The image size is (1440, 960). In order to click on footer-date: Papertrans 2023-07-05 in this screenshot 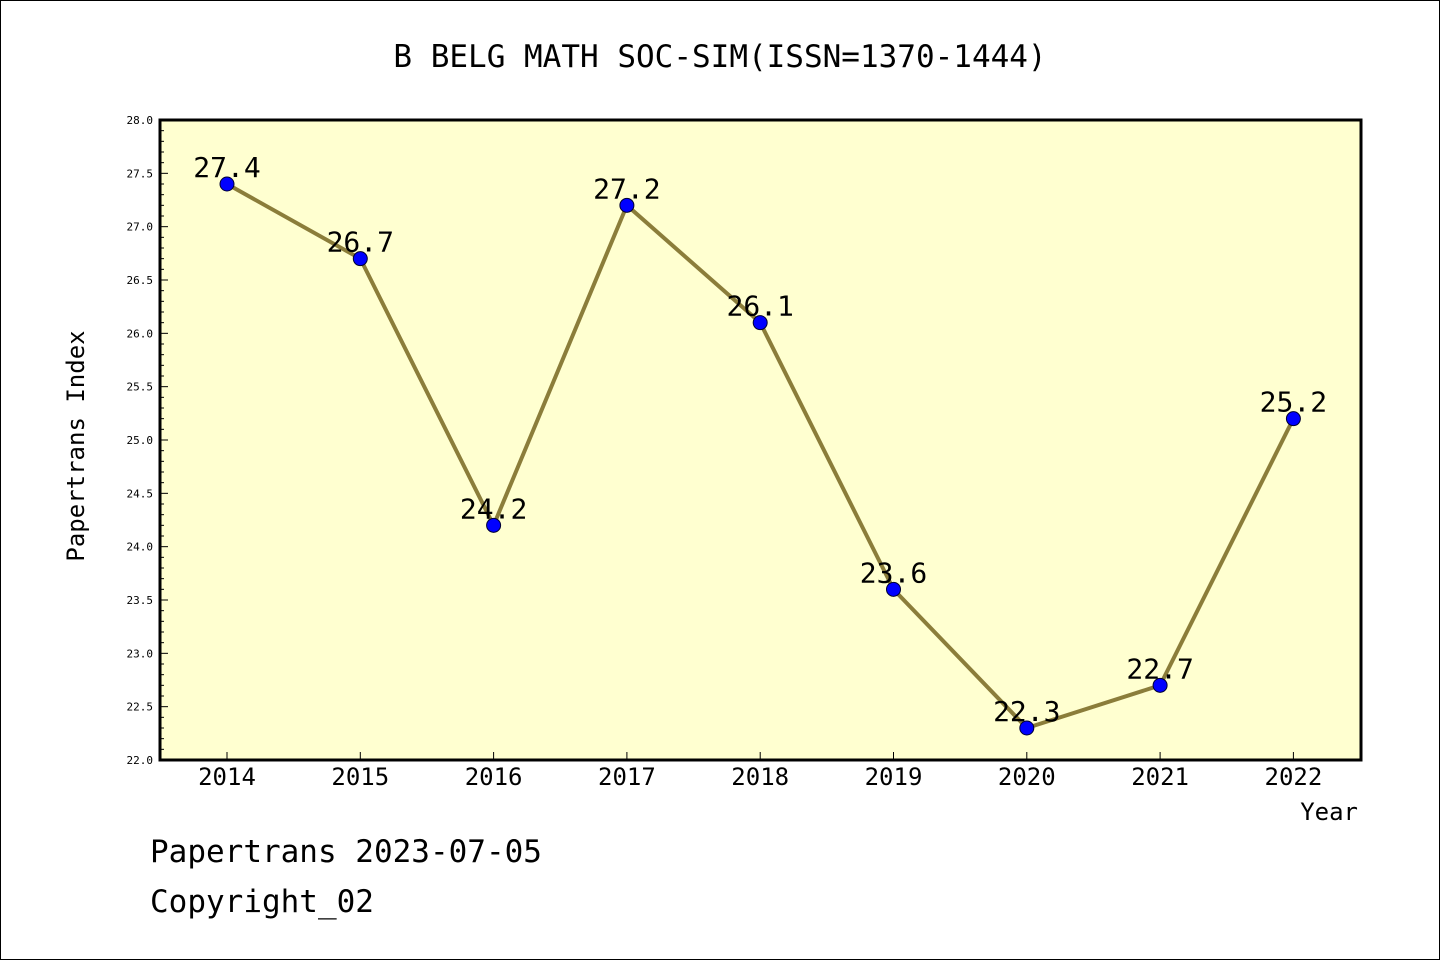, I will do `click(346, 852)`.